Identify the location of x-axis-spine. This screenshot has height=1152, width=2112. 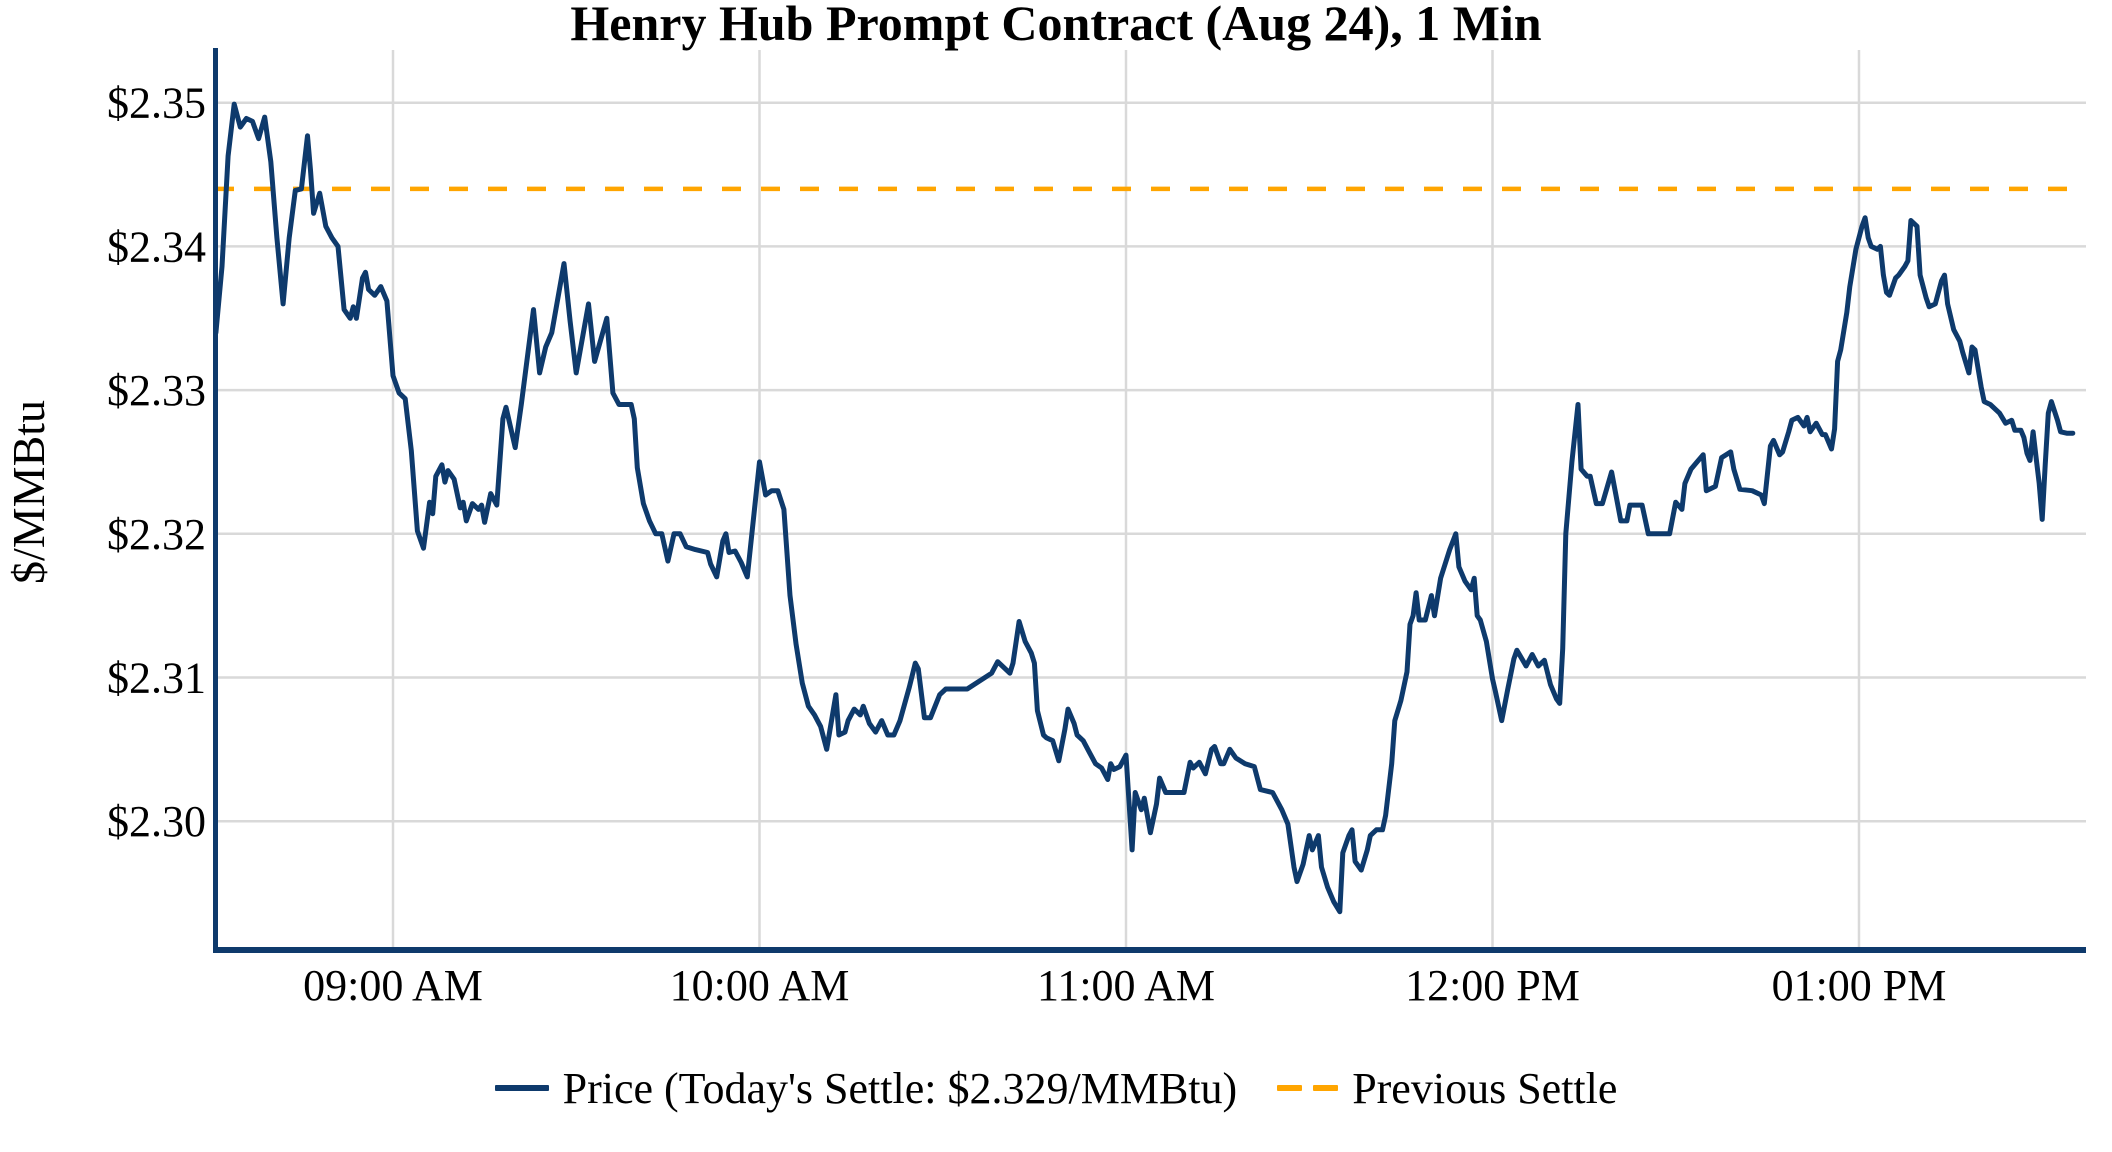
(1149, 950).